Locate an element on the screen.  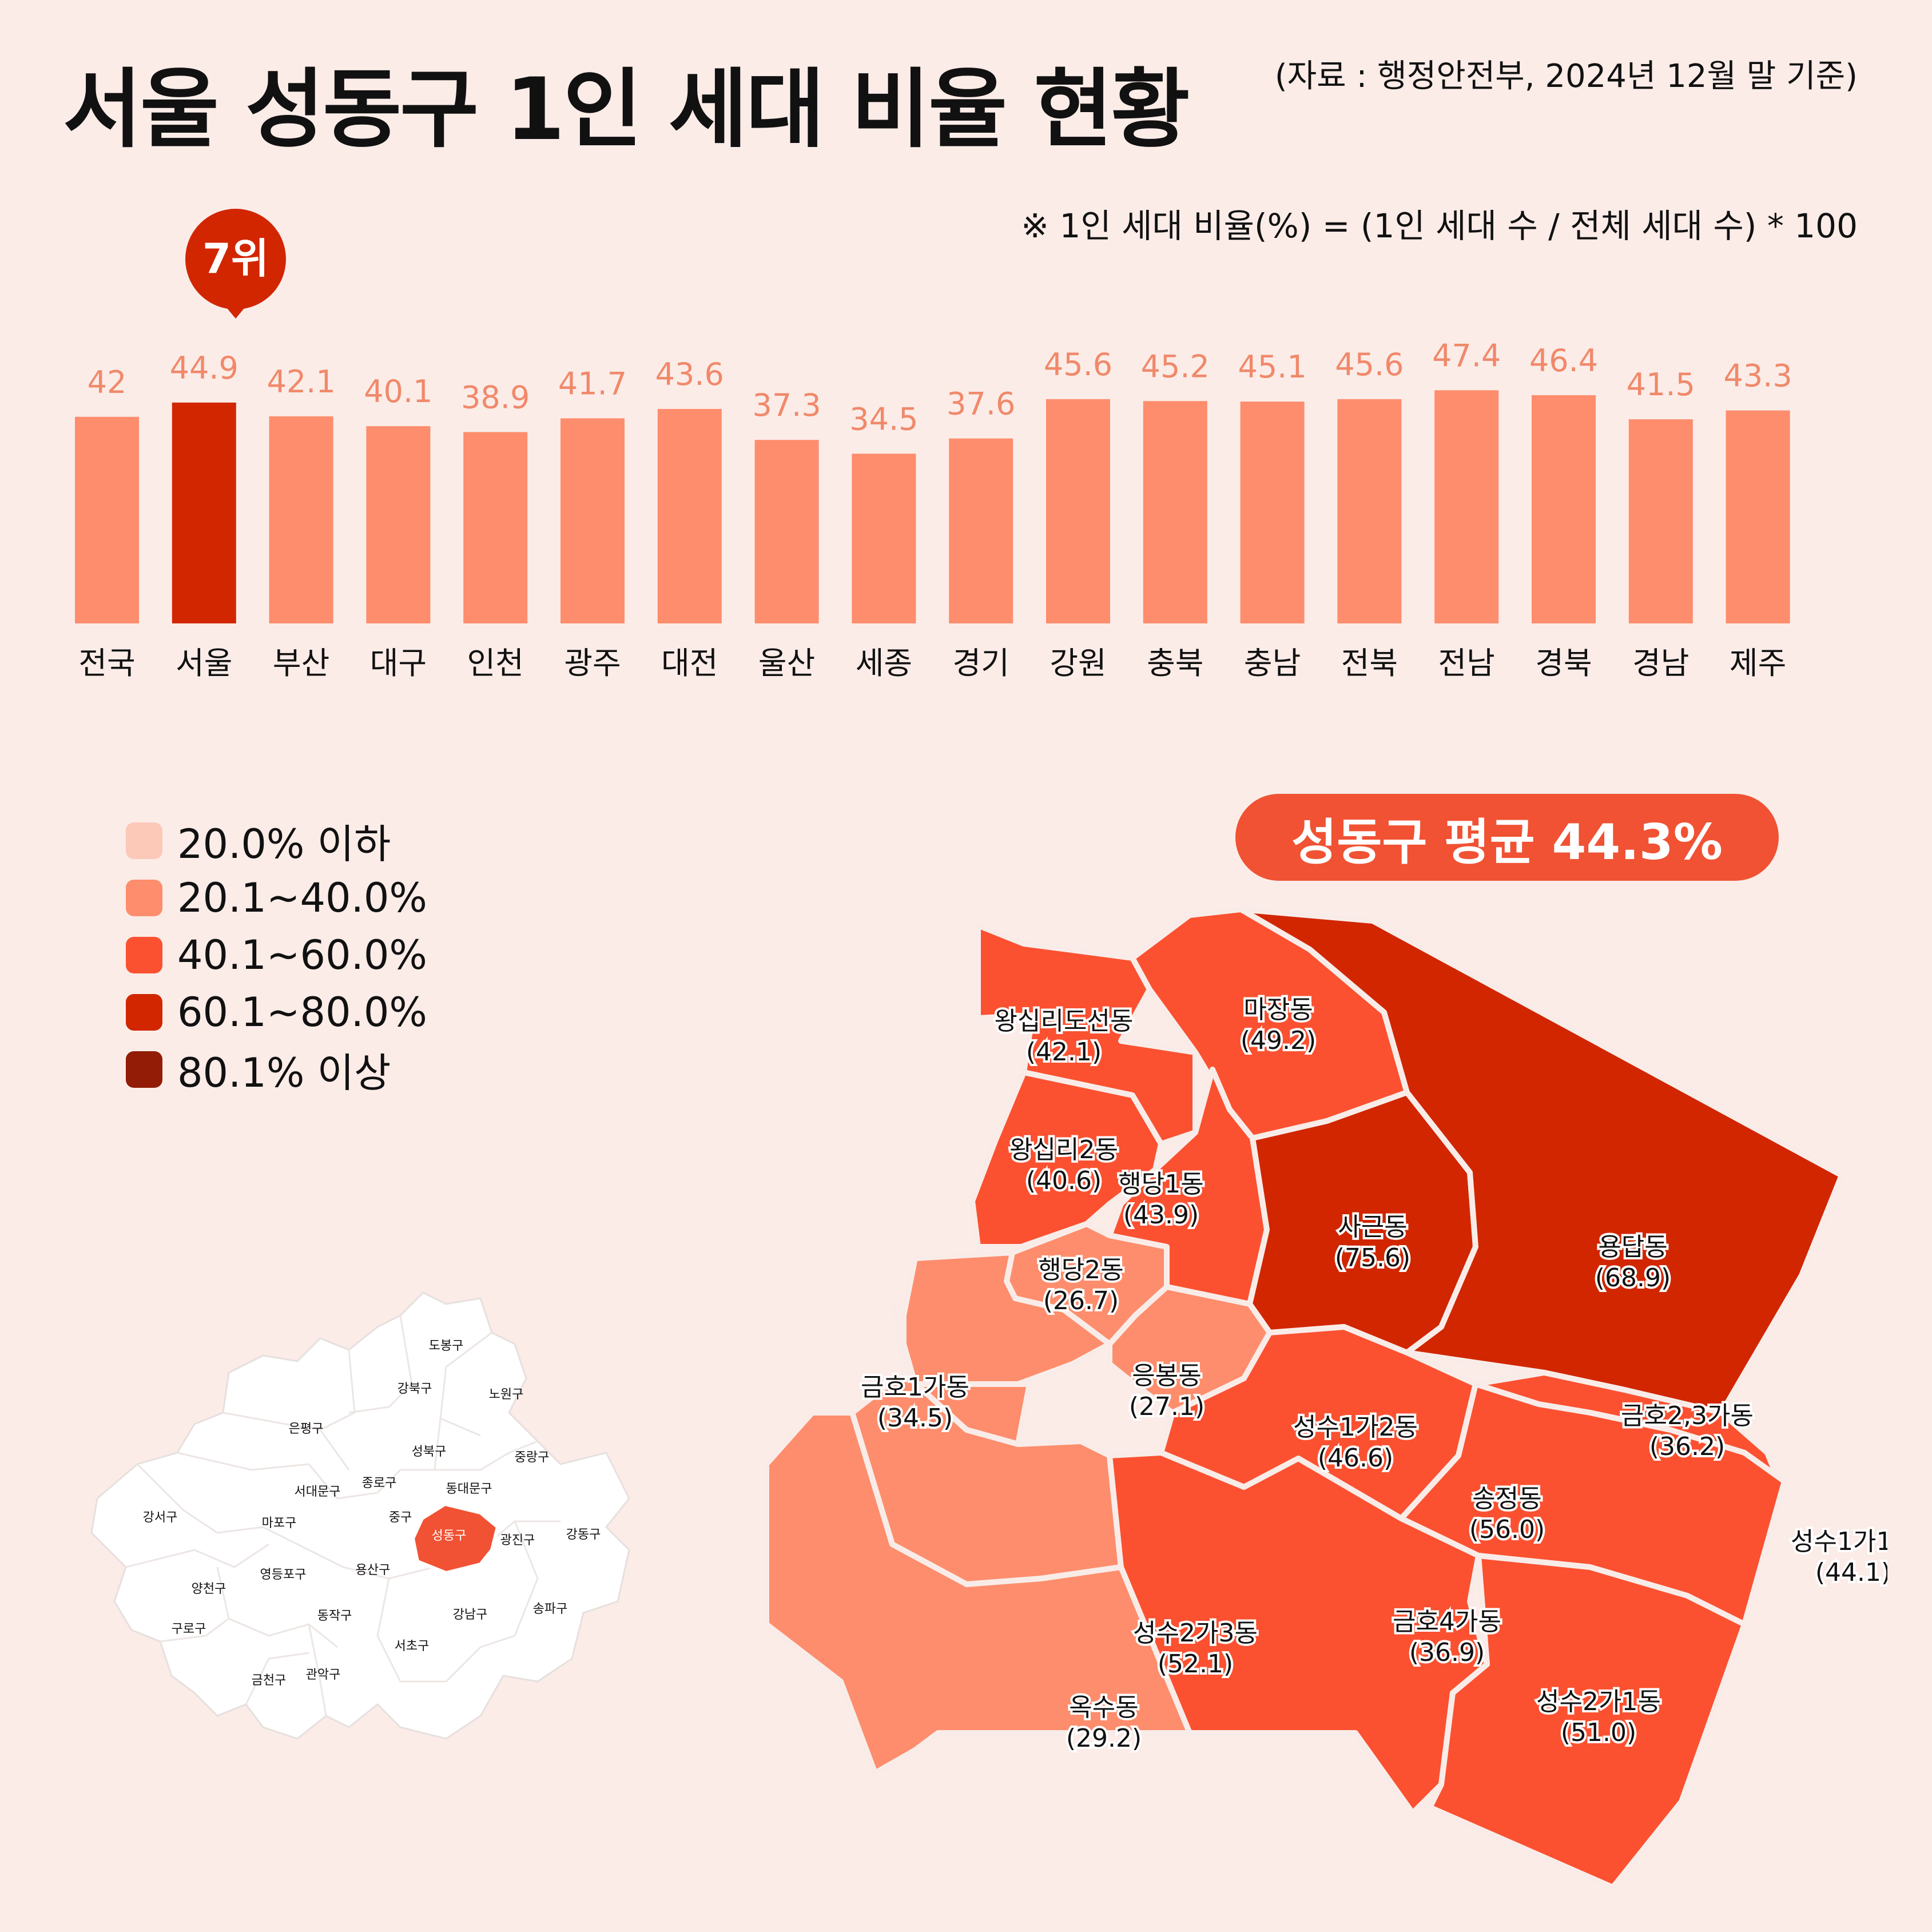
category-label: 제주 is located at coordinates (1758, 663).